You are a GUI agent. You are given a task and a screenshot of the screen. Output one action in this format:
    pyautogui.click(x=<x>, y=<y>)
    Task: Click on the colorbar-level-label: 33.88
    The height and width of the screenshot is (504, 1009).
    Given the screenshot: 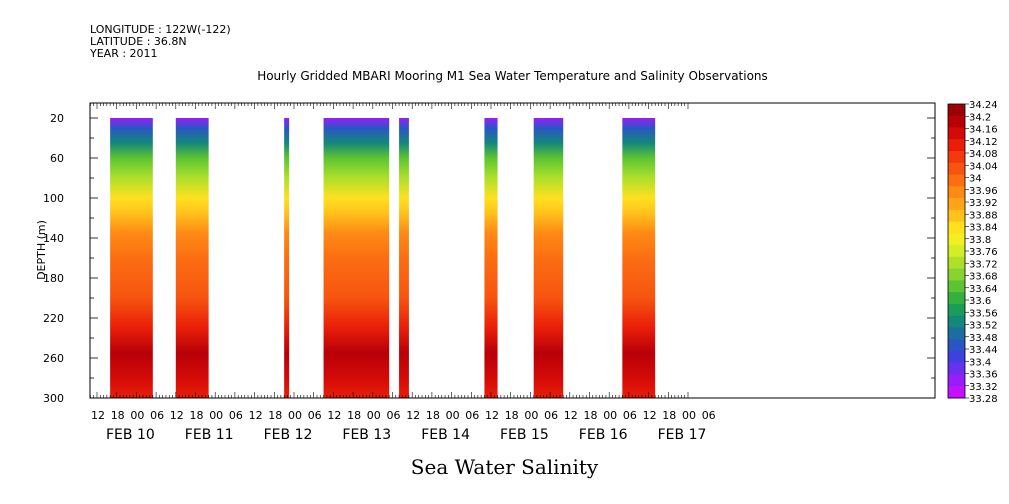 What is the action you would take?
    pyautogui.click(x=983, y=215)
    